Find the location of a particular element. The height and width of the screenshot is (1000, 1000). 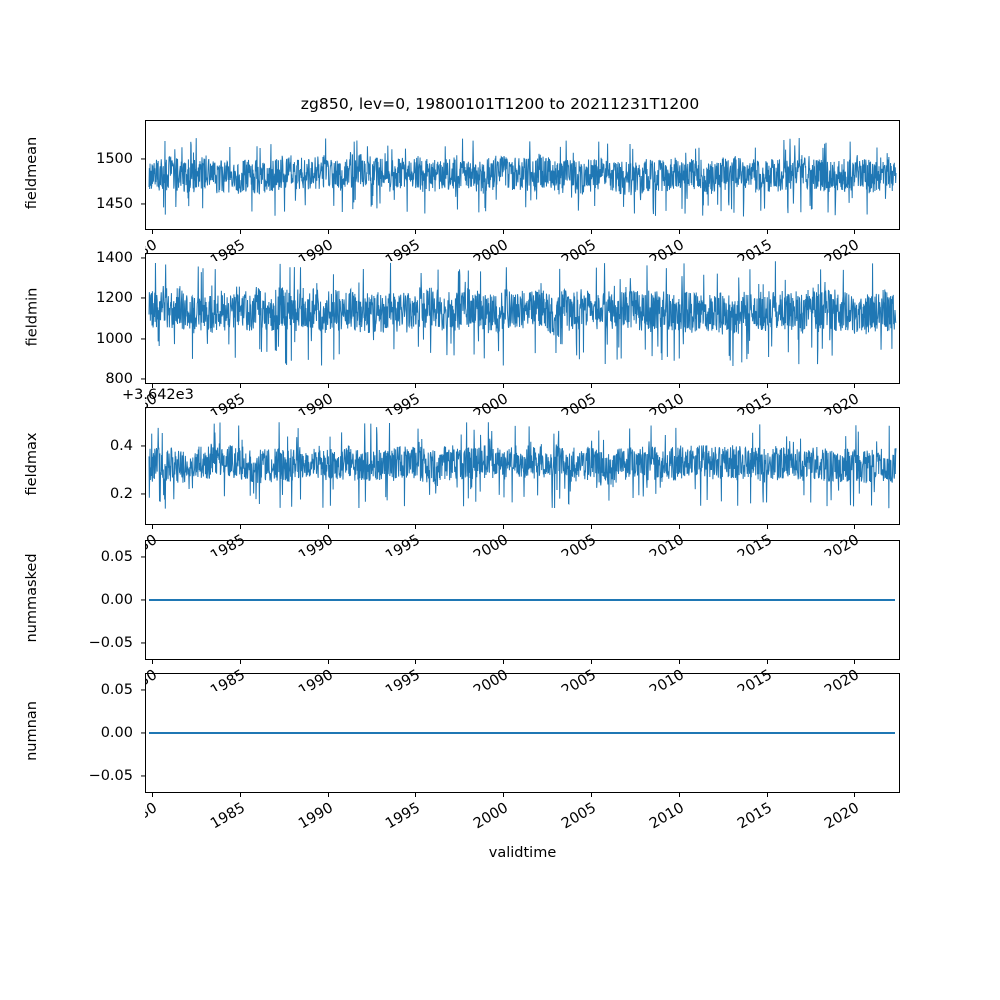

y-tick-label: 1450 is located at coordinates (114, 204).